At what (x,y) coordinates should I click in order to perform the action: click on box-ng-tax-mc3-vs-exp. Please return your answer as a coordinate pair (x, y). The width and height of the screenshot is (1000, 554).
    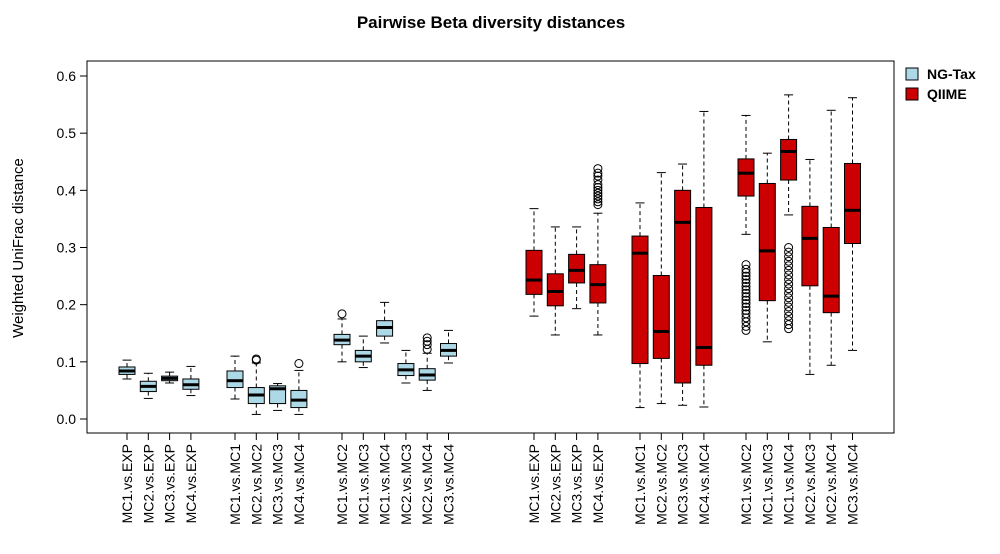
    Looking at the image, I should click on (170, 377).